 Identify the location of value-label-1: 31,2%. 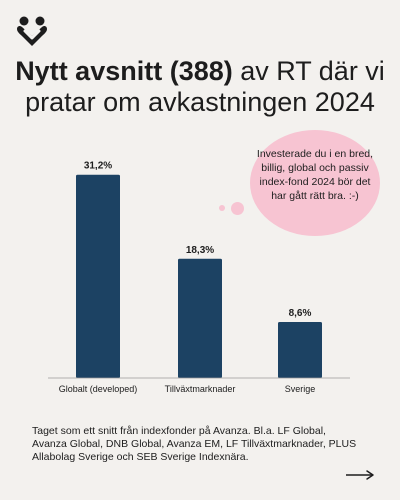
(98, 166).